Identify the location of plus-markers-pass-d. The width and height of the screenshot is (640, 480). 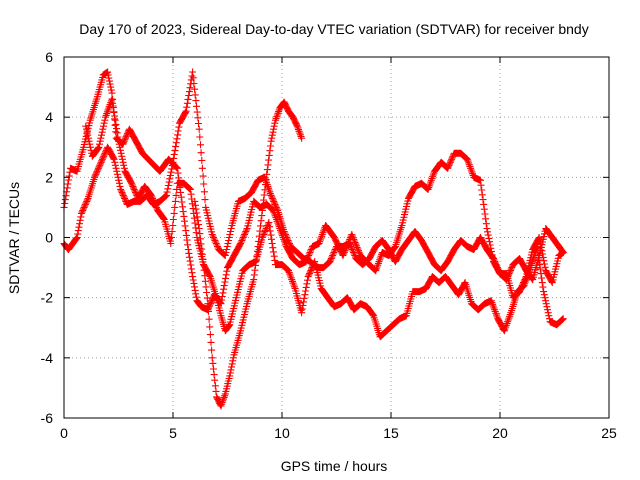
(248, 254).